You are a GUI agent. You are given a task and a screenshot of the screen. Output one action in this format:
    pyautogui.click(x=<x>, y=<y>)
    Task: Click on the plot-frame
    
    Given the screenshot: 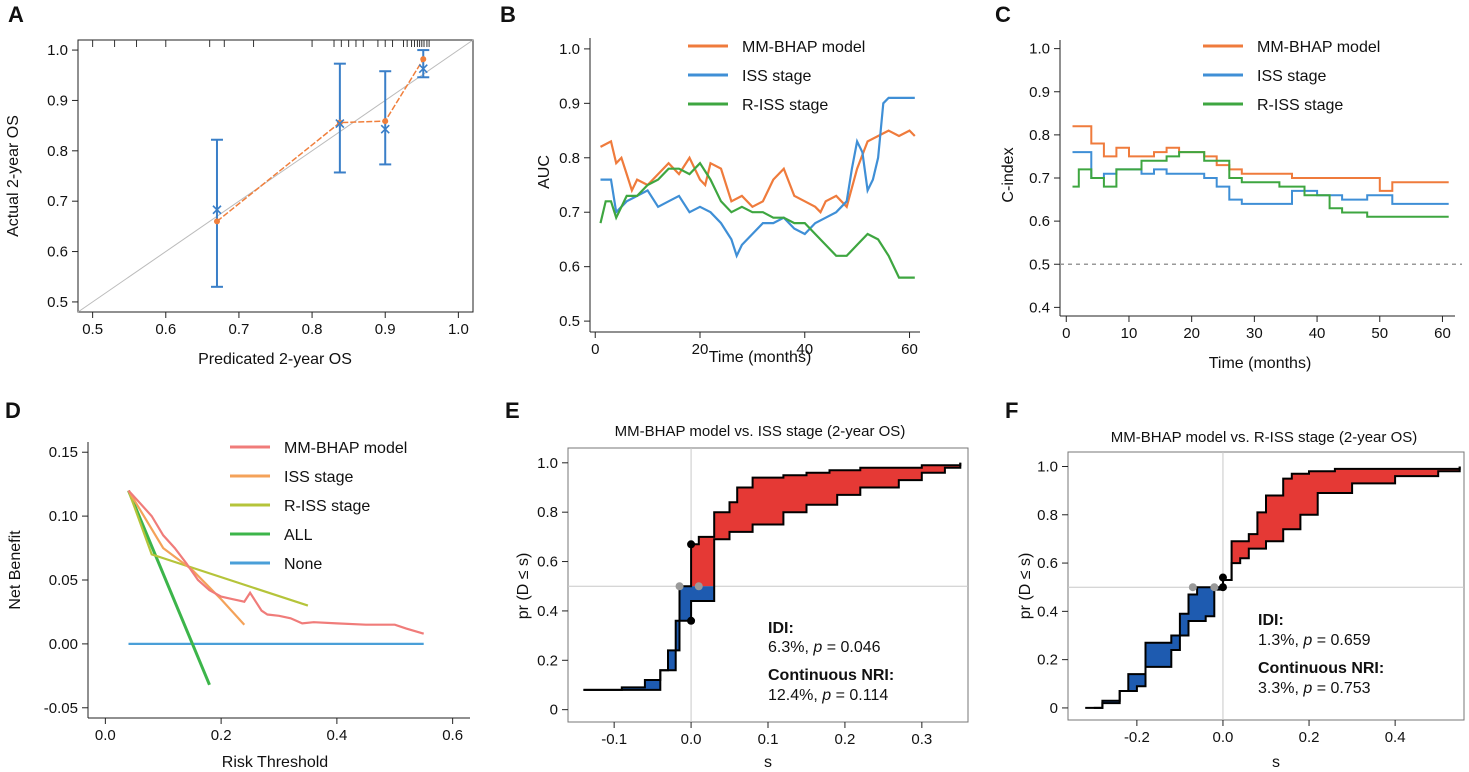 What is the action you would take?
    pyautogui.click(x=275, y=176)
    